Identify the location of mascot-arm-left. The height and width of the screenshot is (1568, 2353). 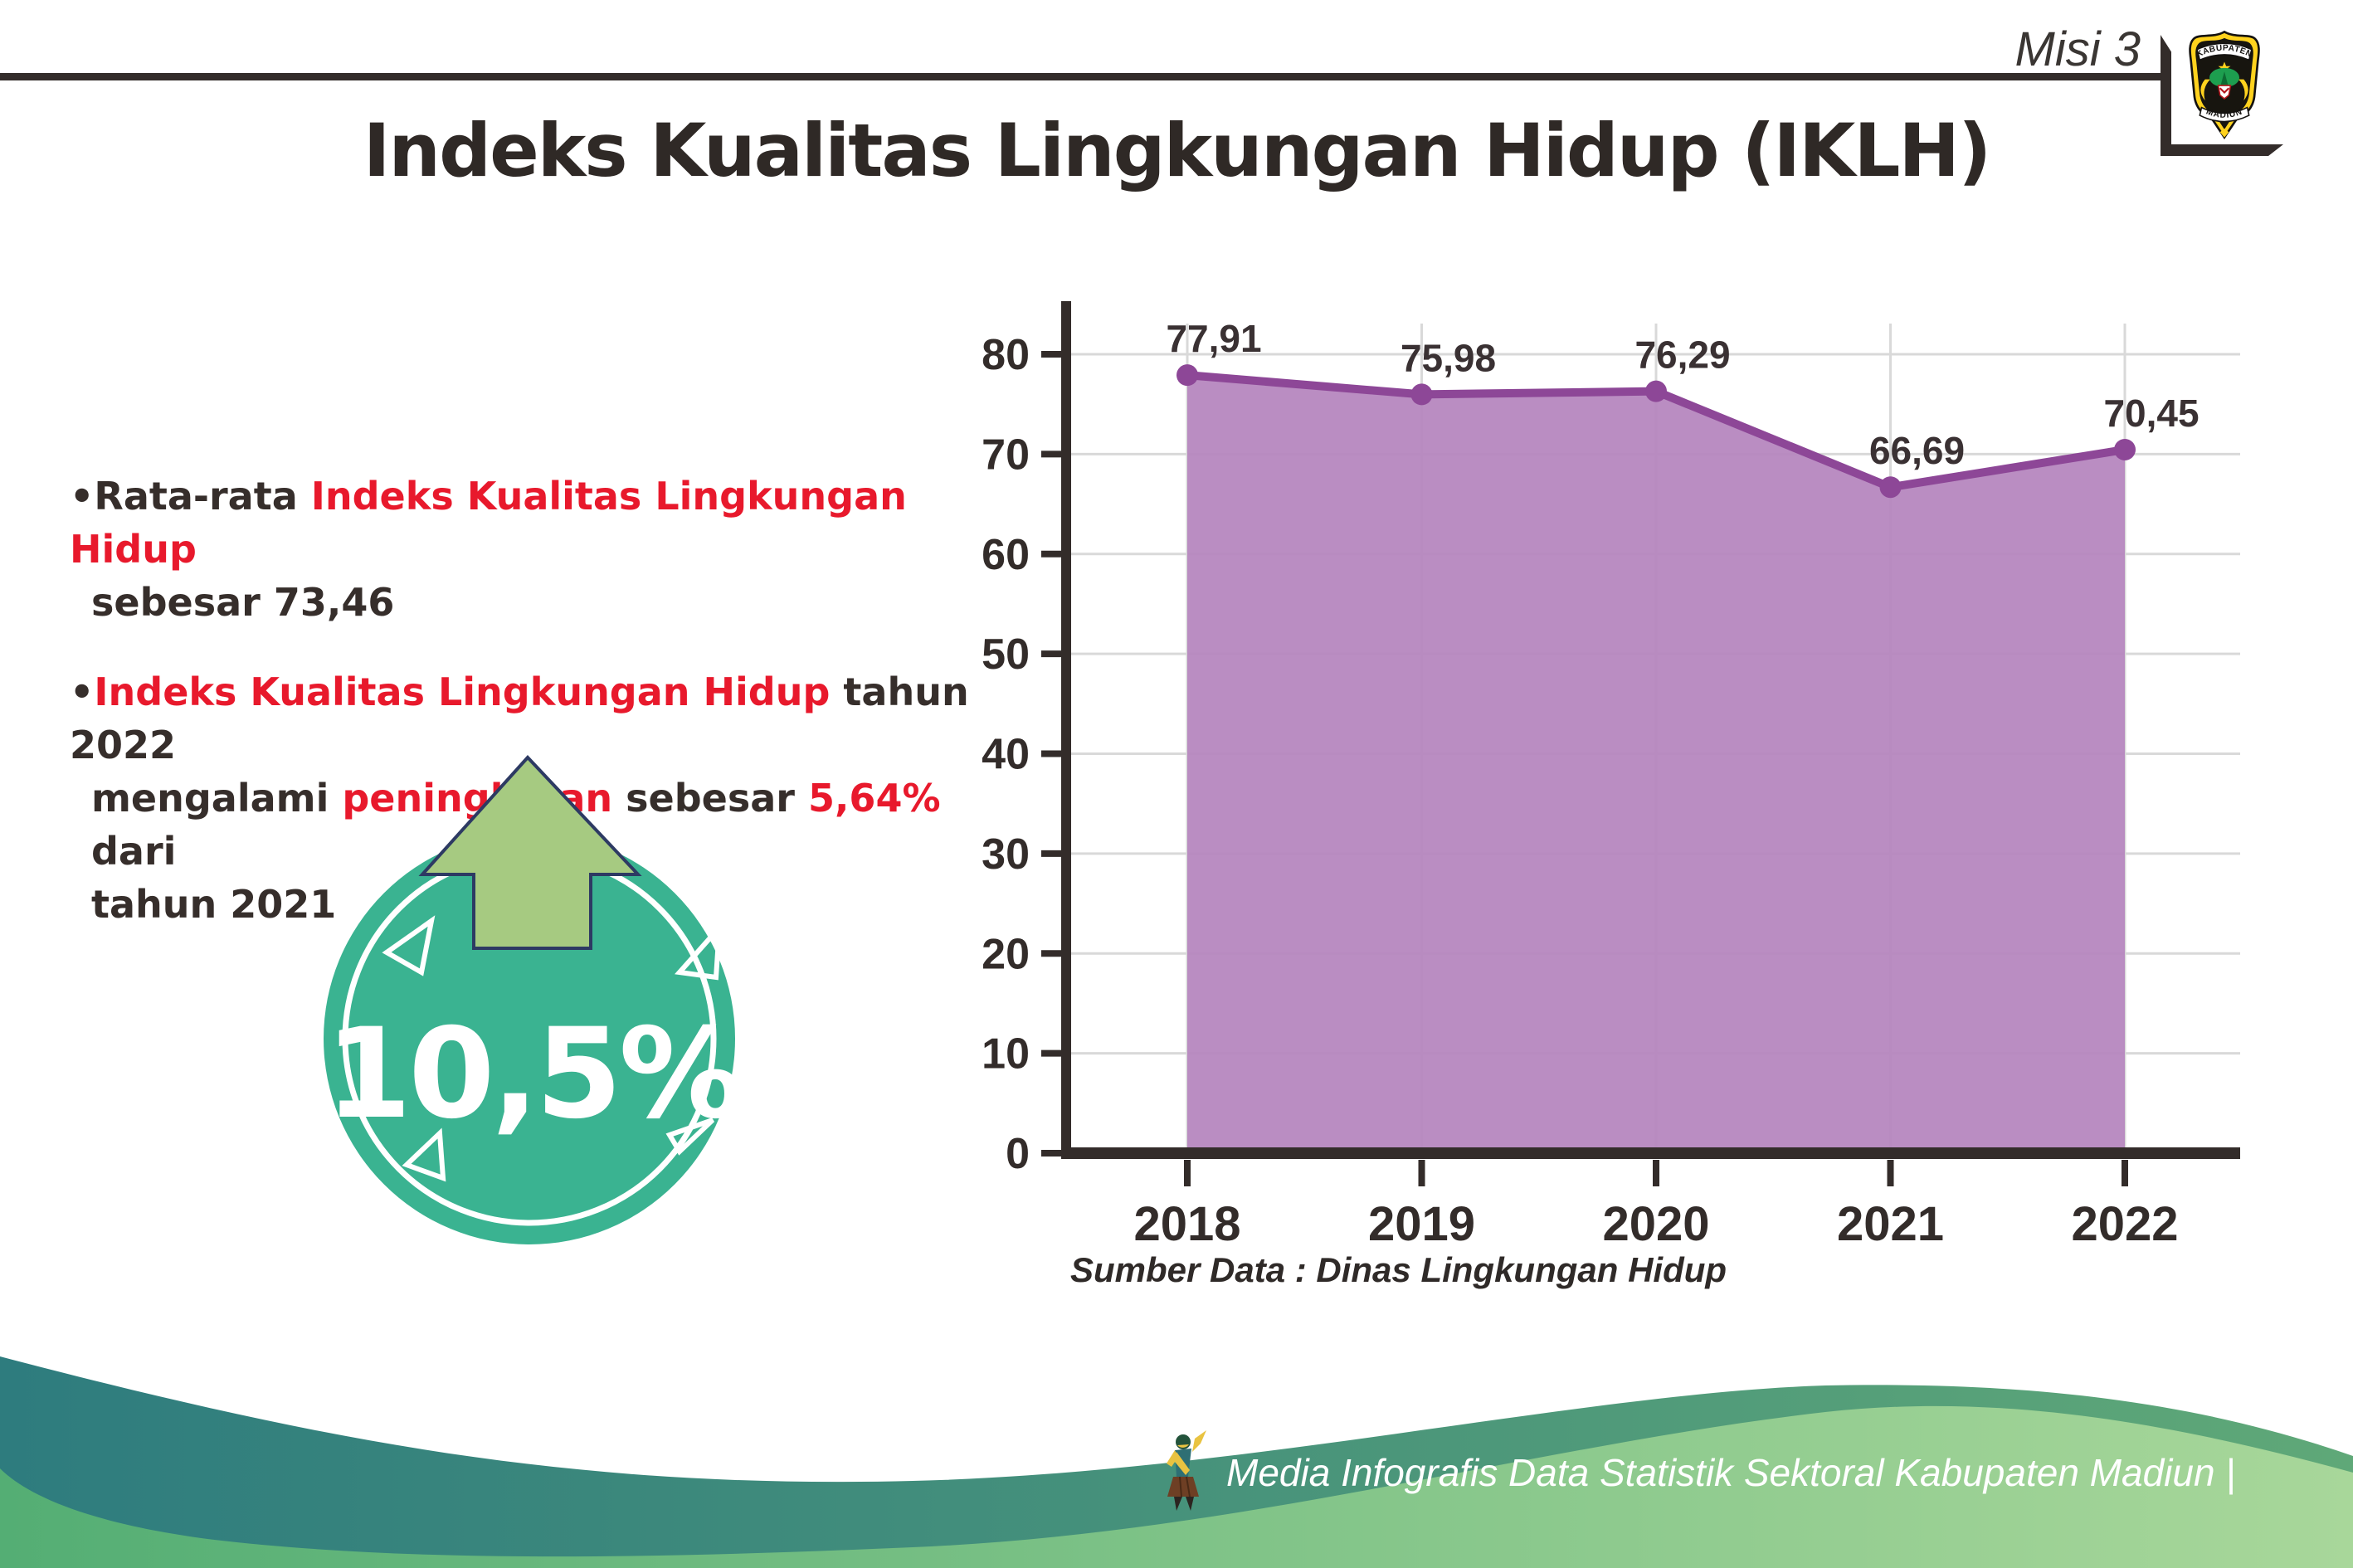
(1172, 1458).